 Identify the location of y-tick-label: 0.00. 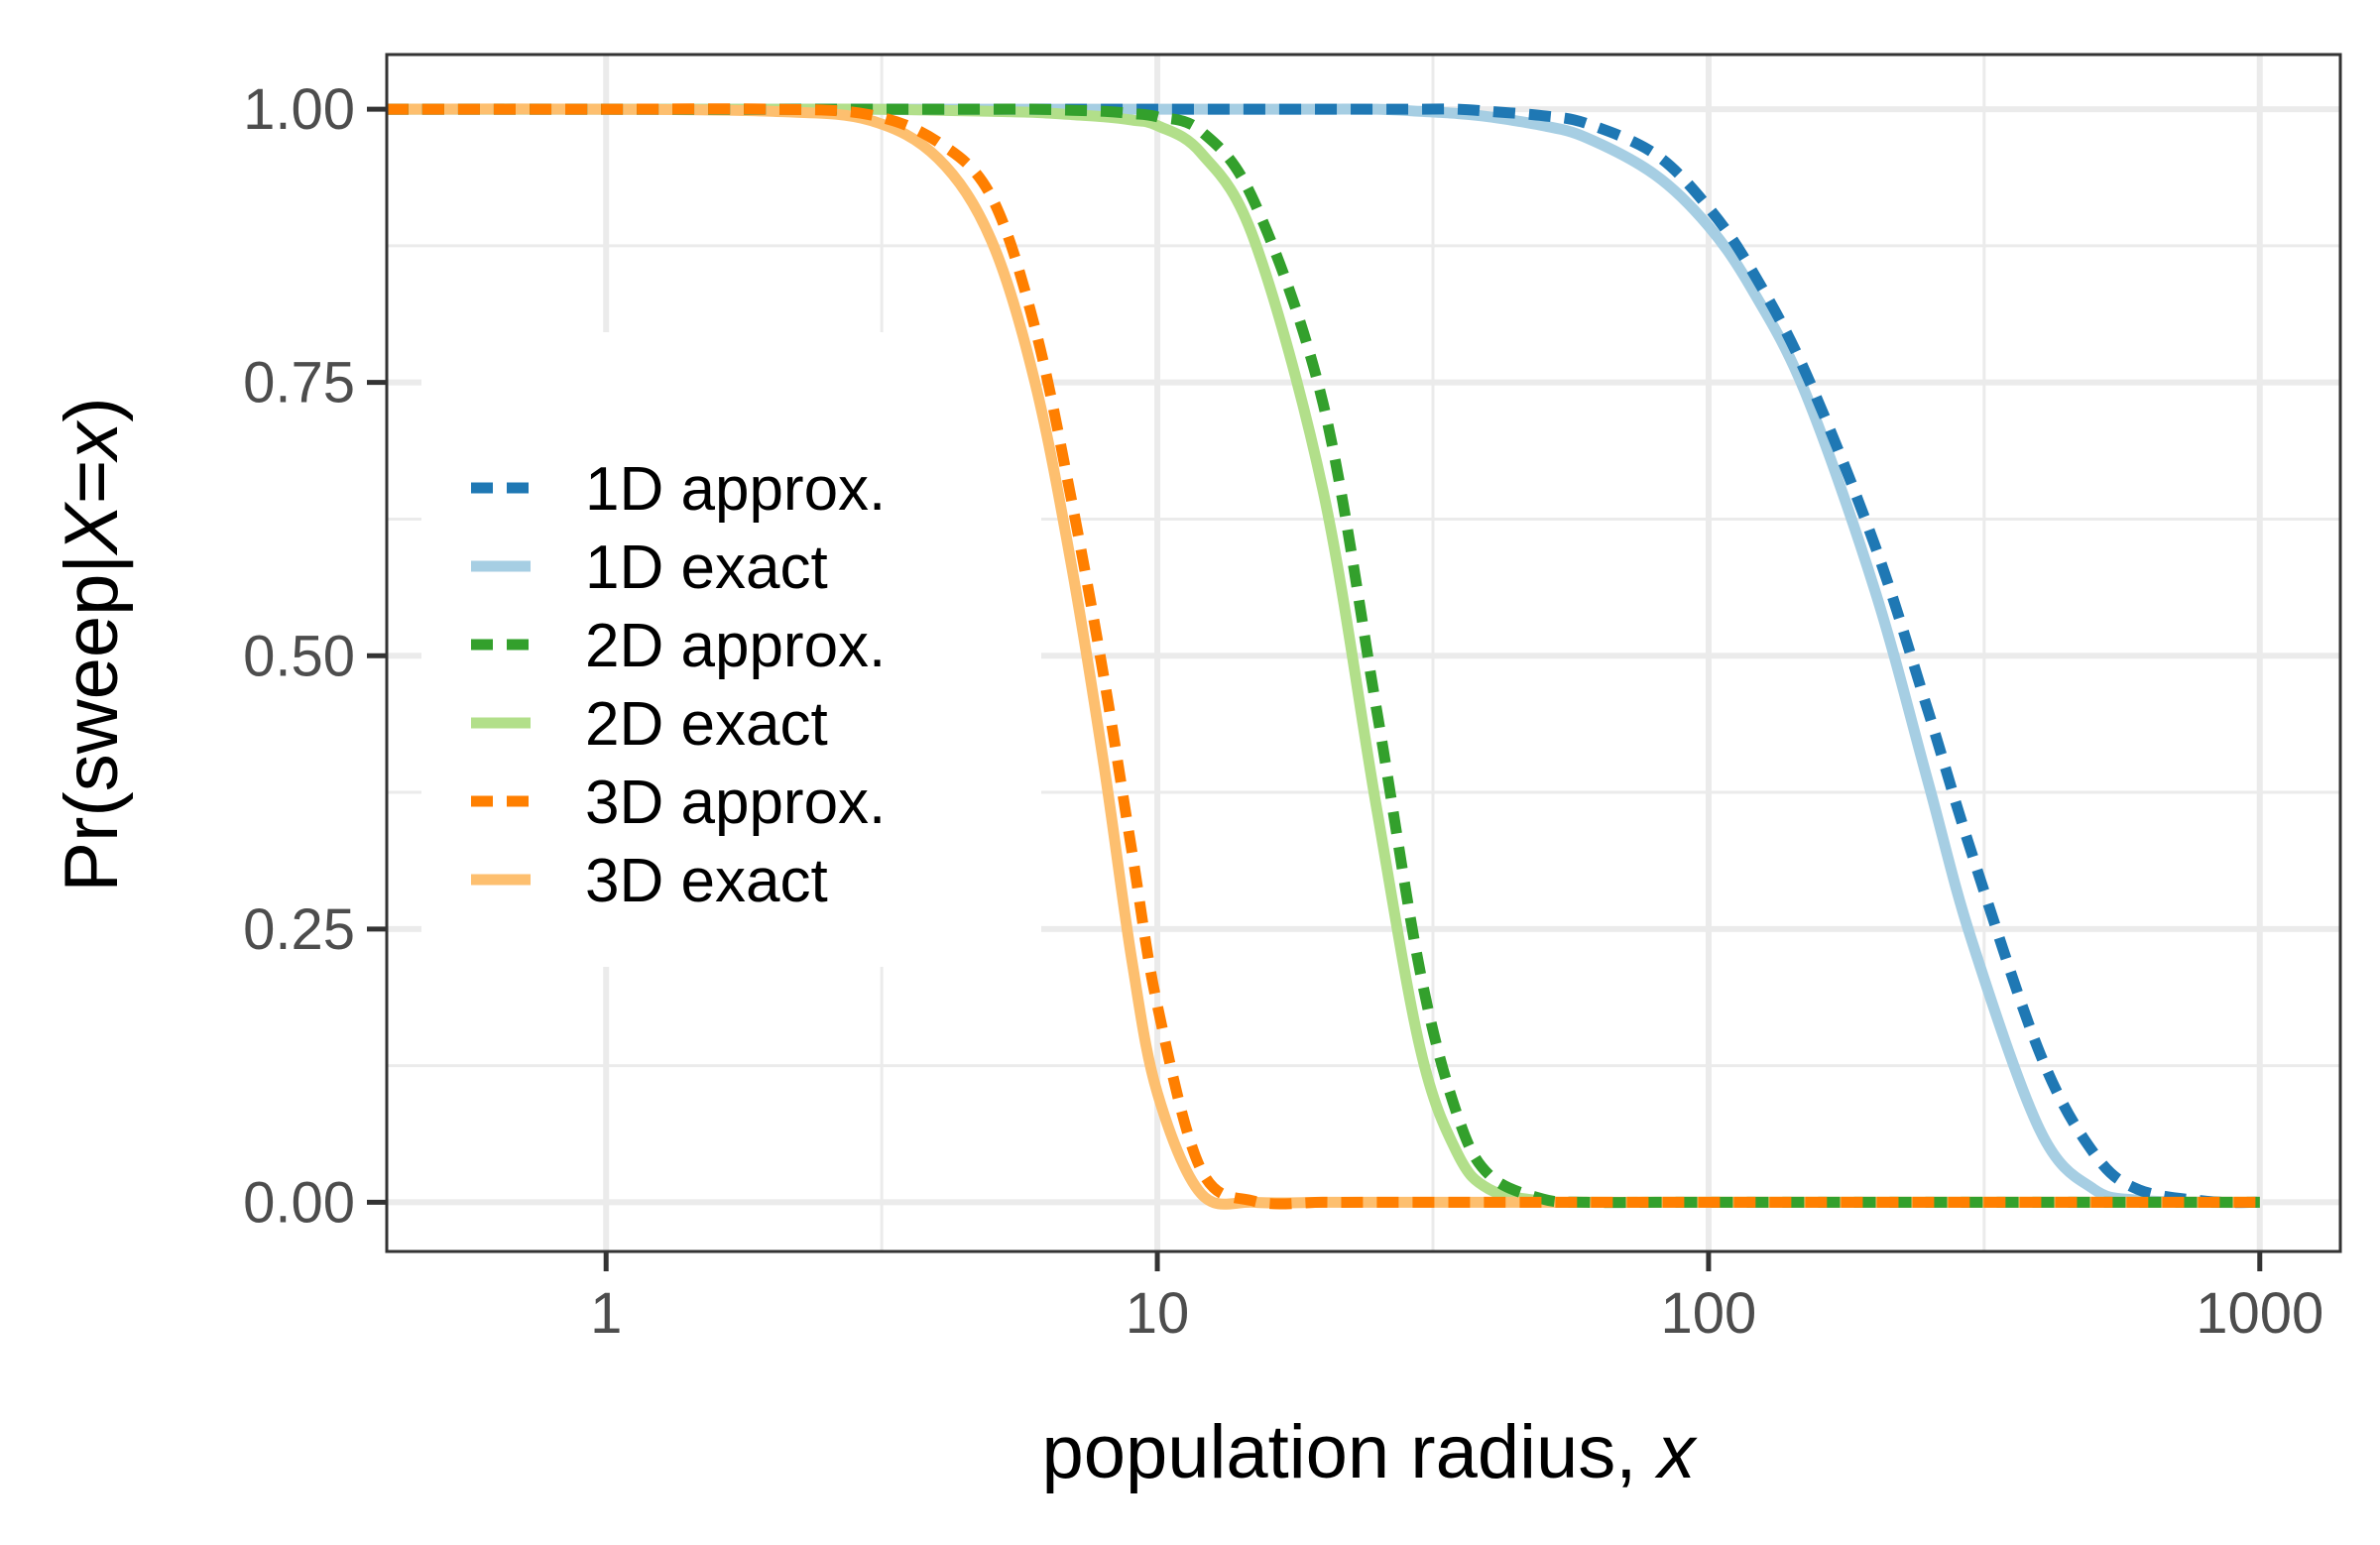
(299, 1202).